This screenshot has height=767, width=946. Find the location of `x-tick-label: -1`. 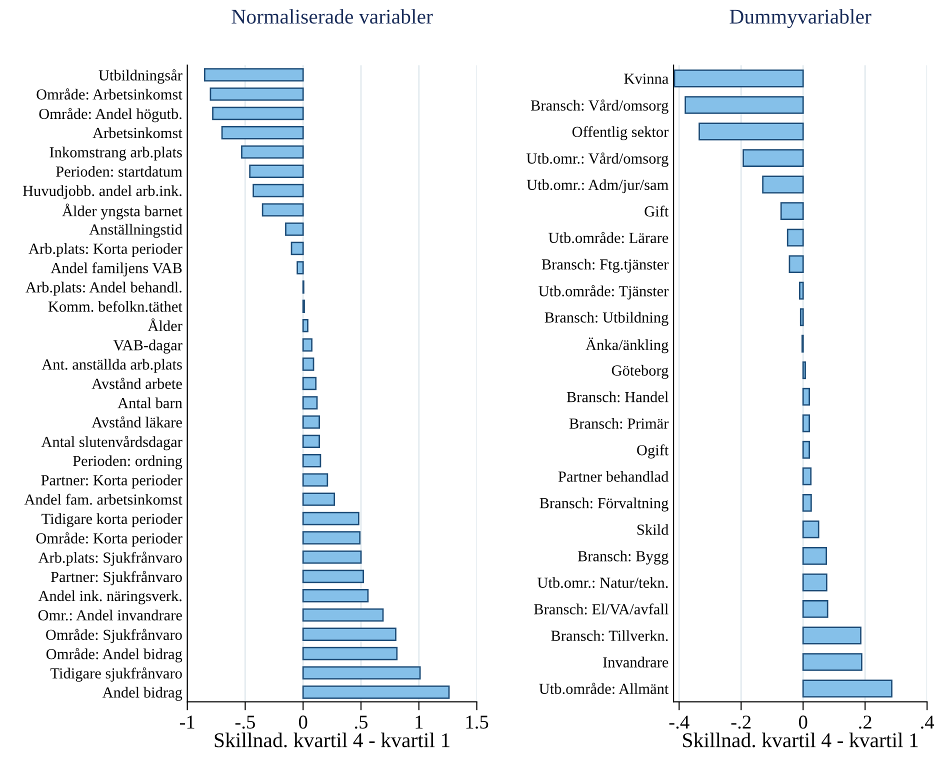

x-tick-label: -1 is located at coordinates (187, 722).